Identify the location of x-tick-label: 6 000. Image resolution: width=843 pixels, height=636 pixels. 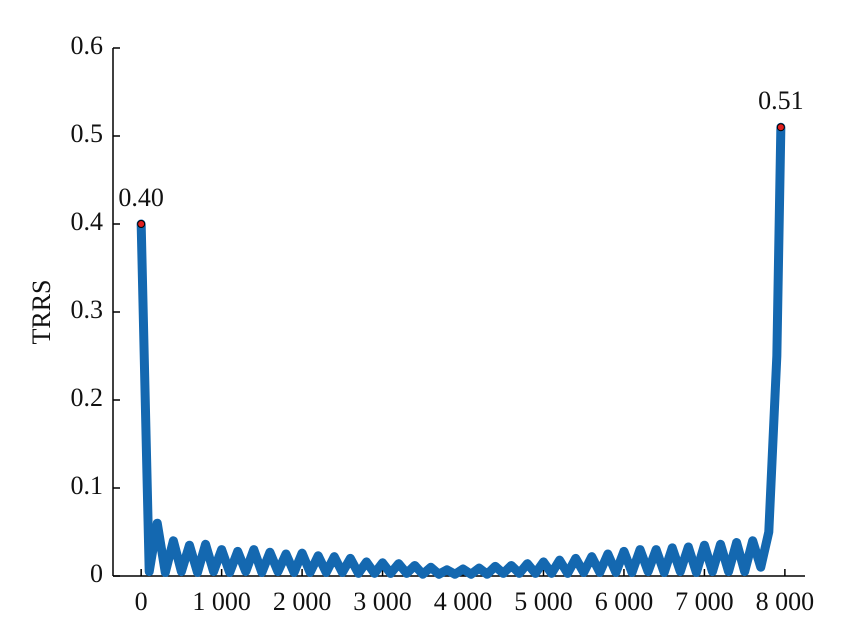
(624, 601).